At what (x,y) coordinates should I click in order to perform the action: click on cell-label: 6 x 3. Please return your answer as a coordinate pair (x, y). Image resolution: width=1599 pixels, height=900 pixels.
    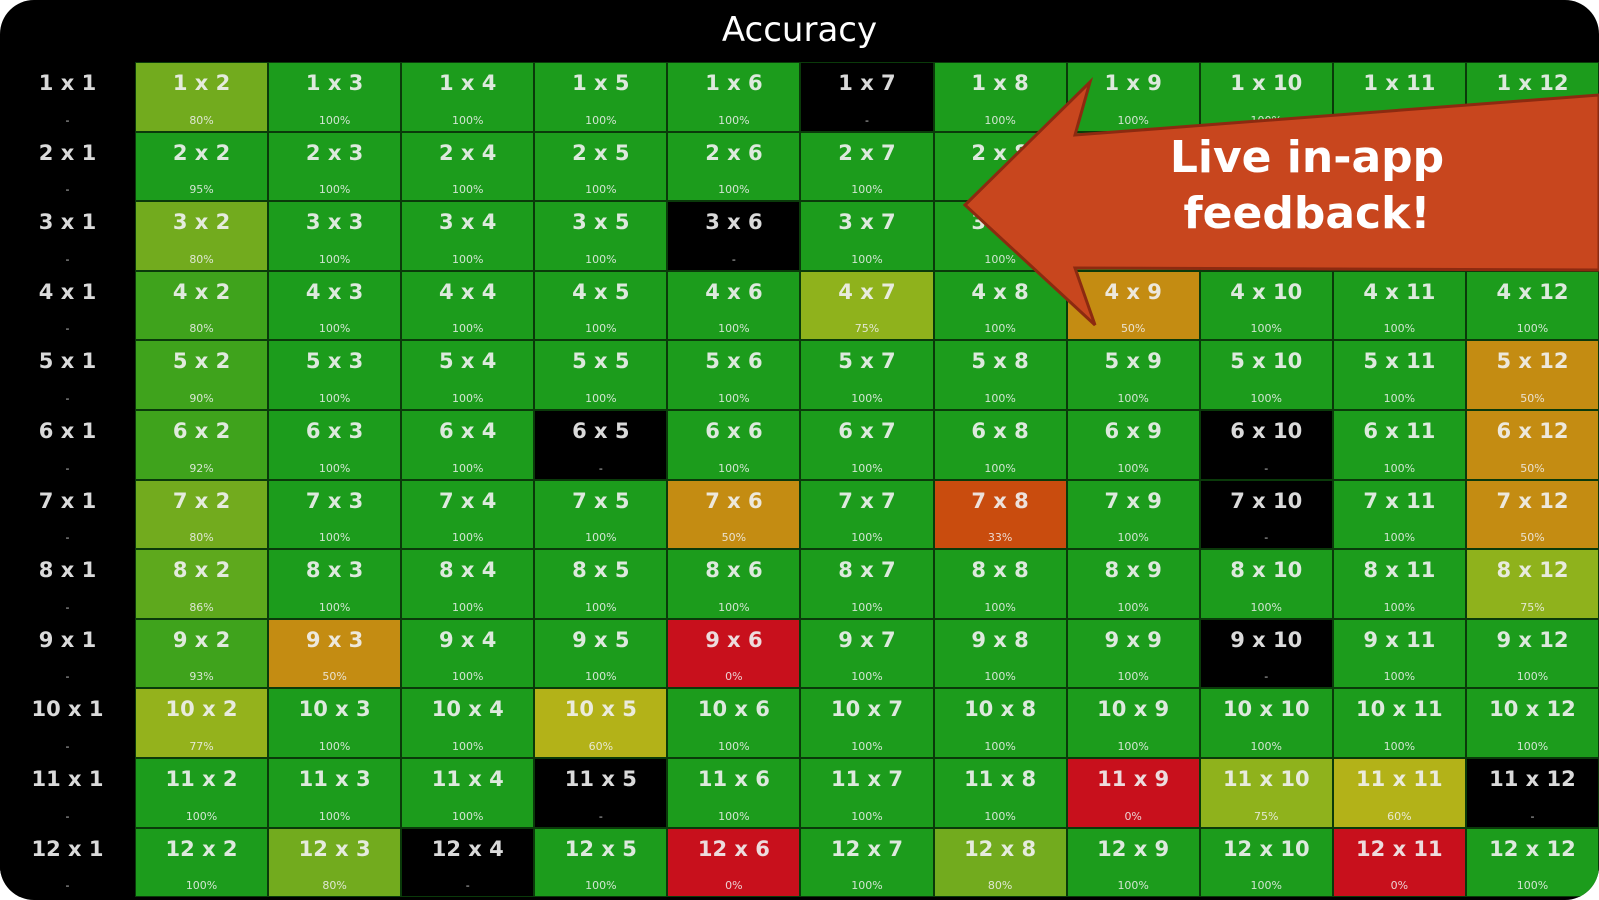
    Looking at the image, I should click on (334, 431).